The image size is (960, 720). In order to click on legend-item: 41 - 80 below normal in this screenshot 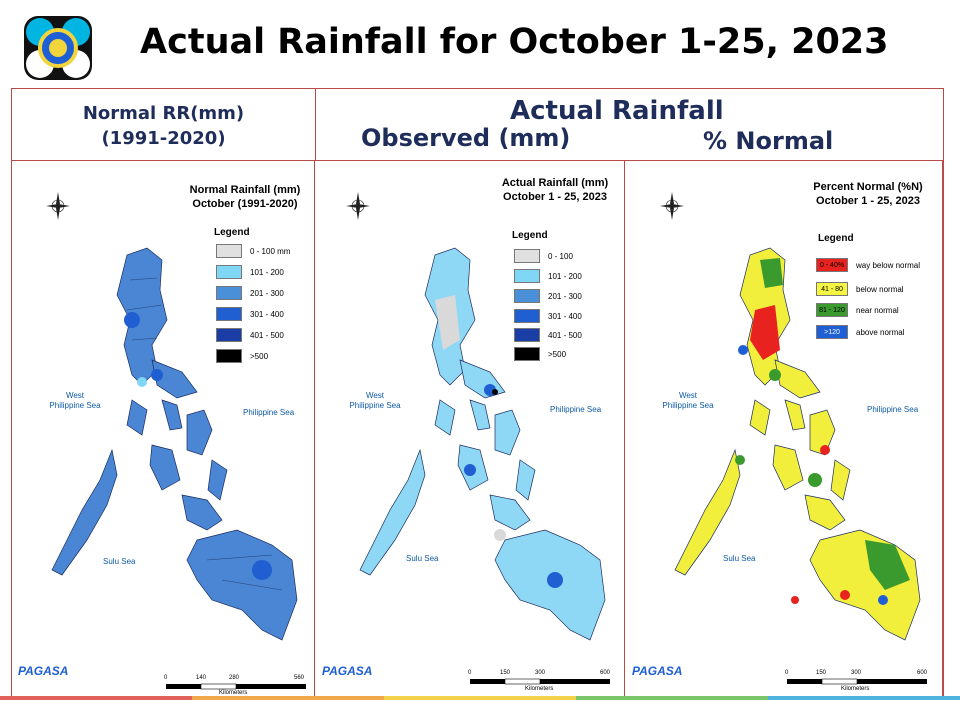, I will do `click(860, 289)`.